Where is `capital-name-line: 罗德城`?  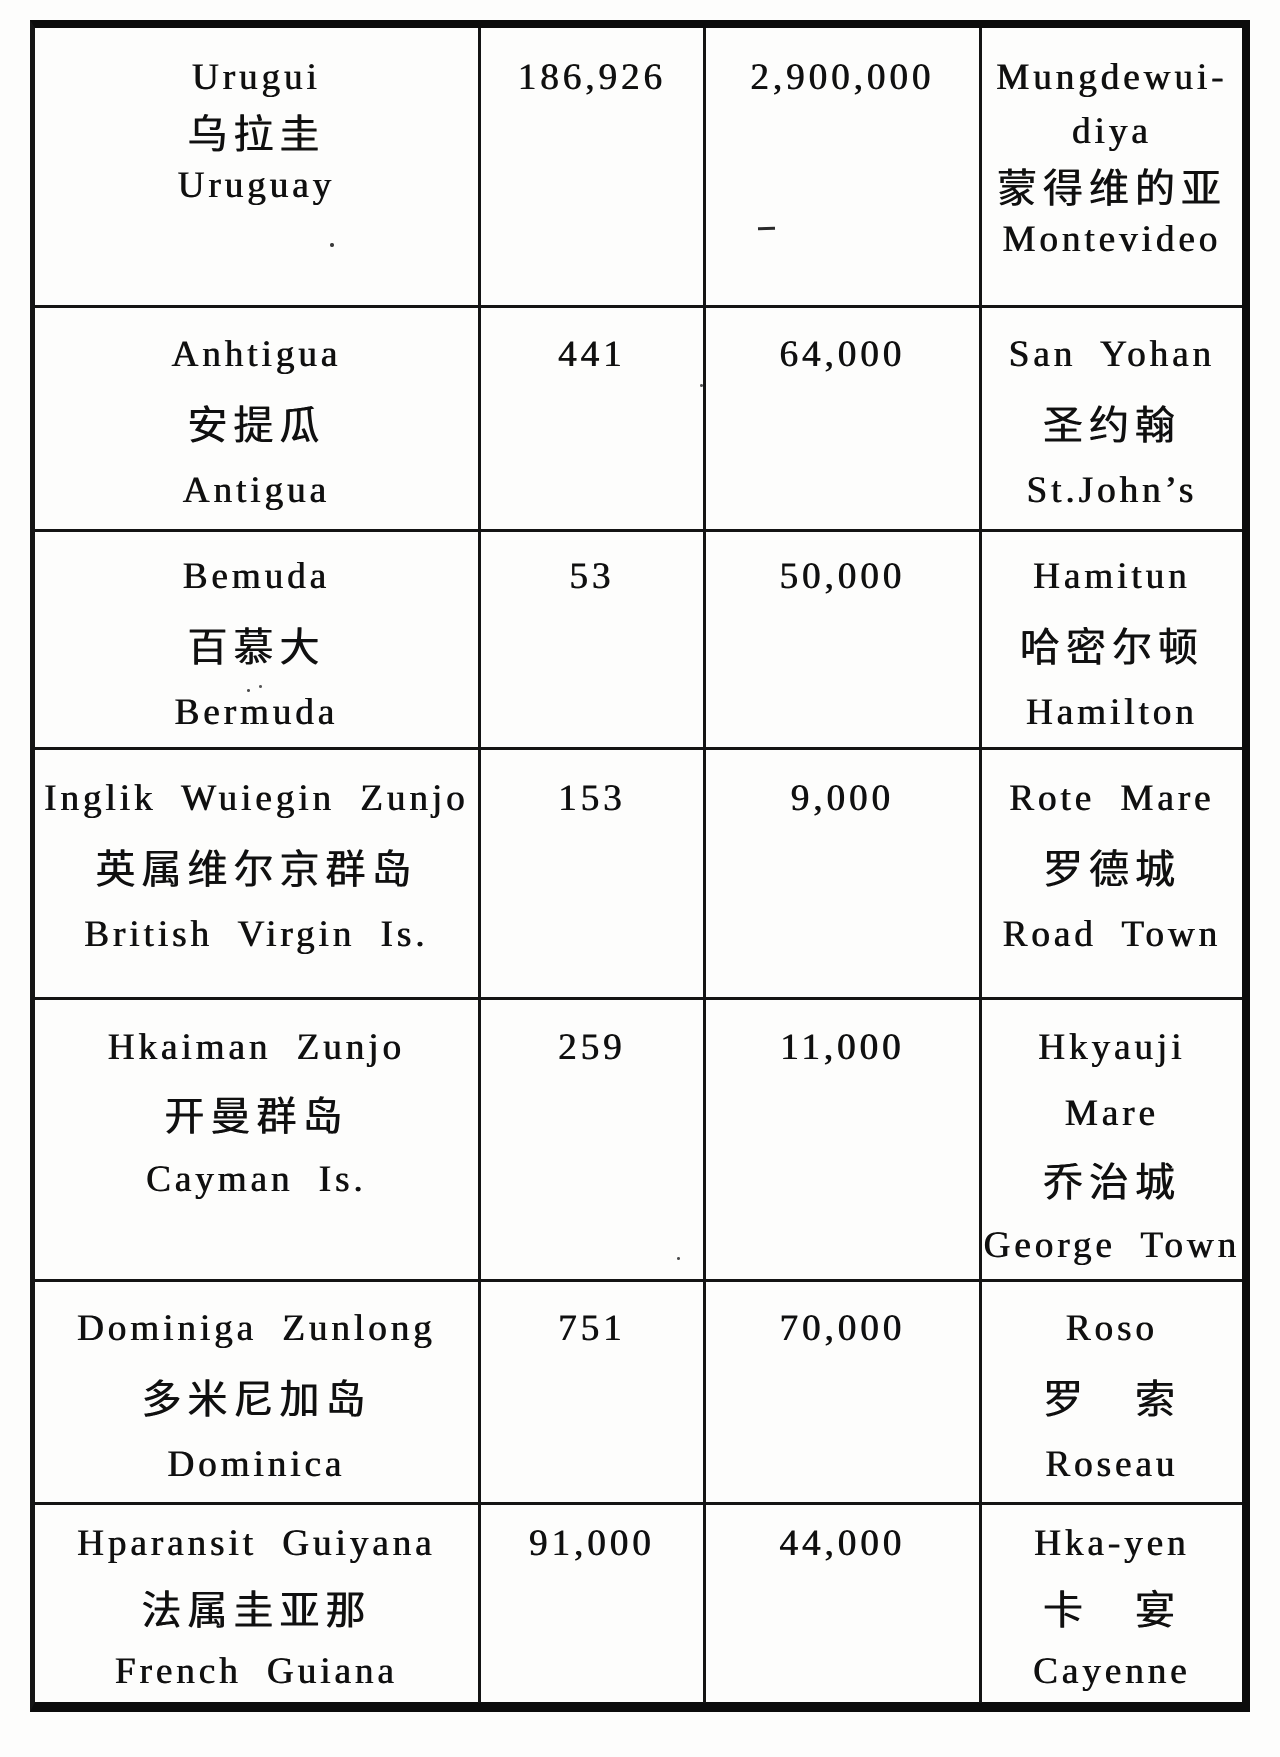
capital-name-line: 罗德城 is located at coordinates (1112, 869).